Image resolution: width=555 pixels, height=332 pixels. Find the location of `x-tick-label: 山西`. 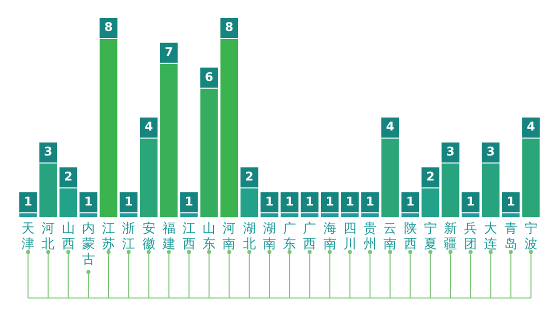

x-tick-label: 山西 is located at coordinates (68, 236).